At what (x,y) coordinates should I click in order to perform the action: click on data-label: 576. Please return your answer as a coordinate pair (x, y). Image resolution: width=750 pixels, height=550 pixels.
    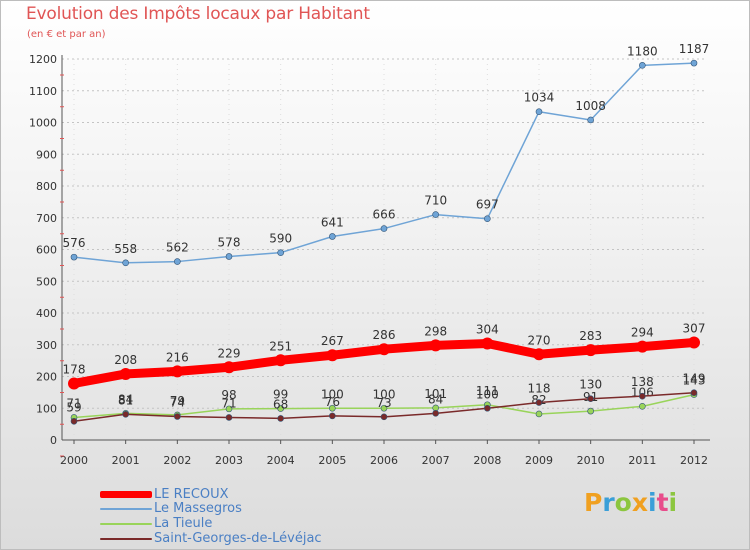
    Looking at the image, I should click on (74, 243).